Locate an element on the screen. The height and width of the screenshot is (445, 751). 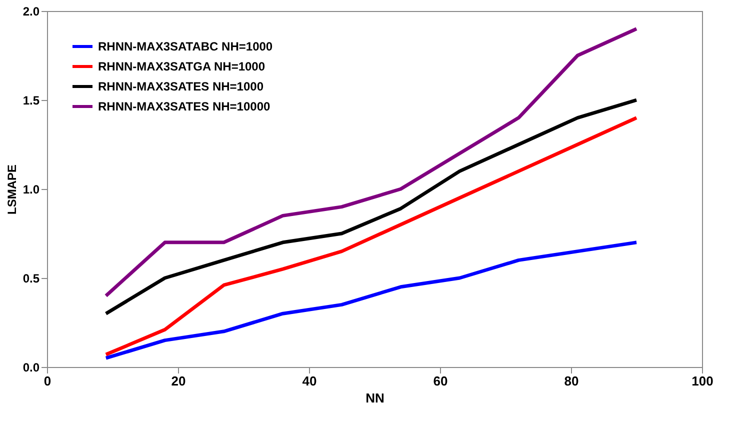
x-axis-title: NN is located at coordinates (375, 398).